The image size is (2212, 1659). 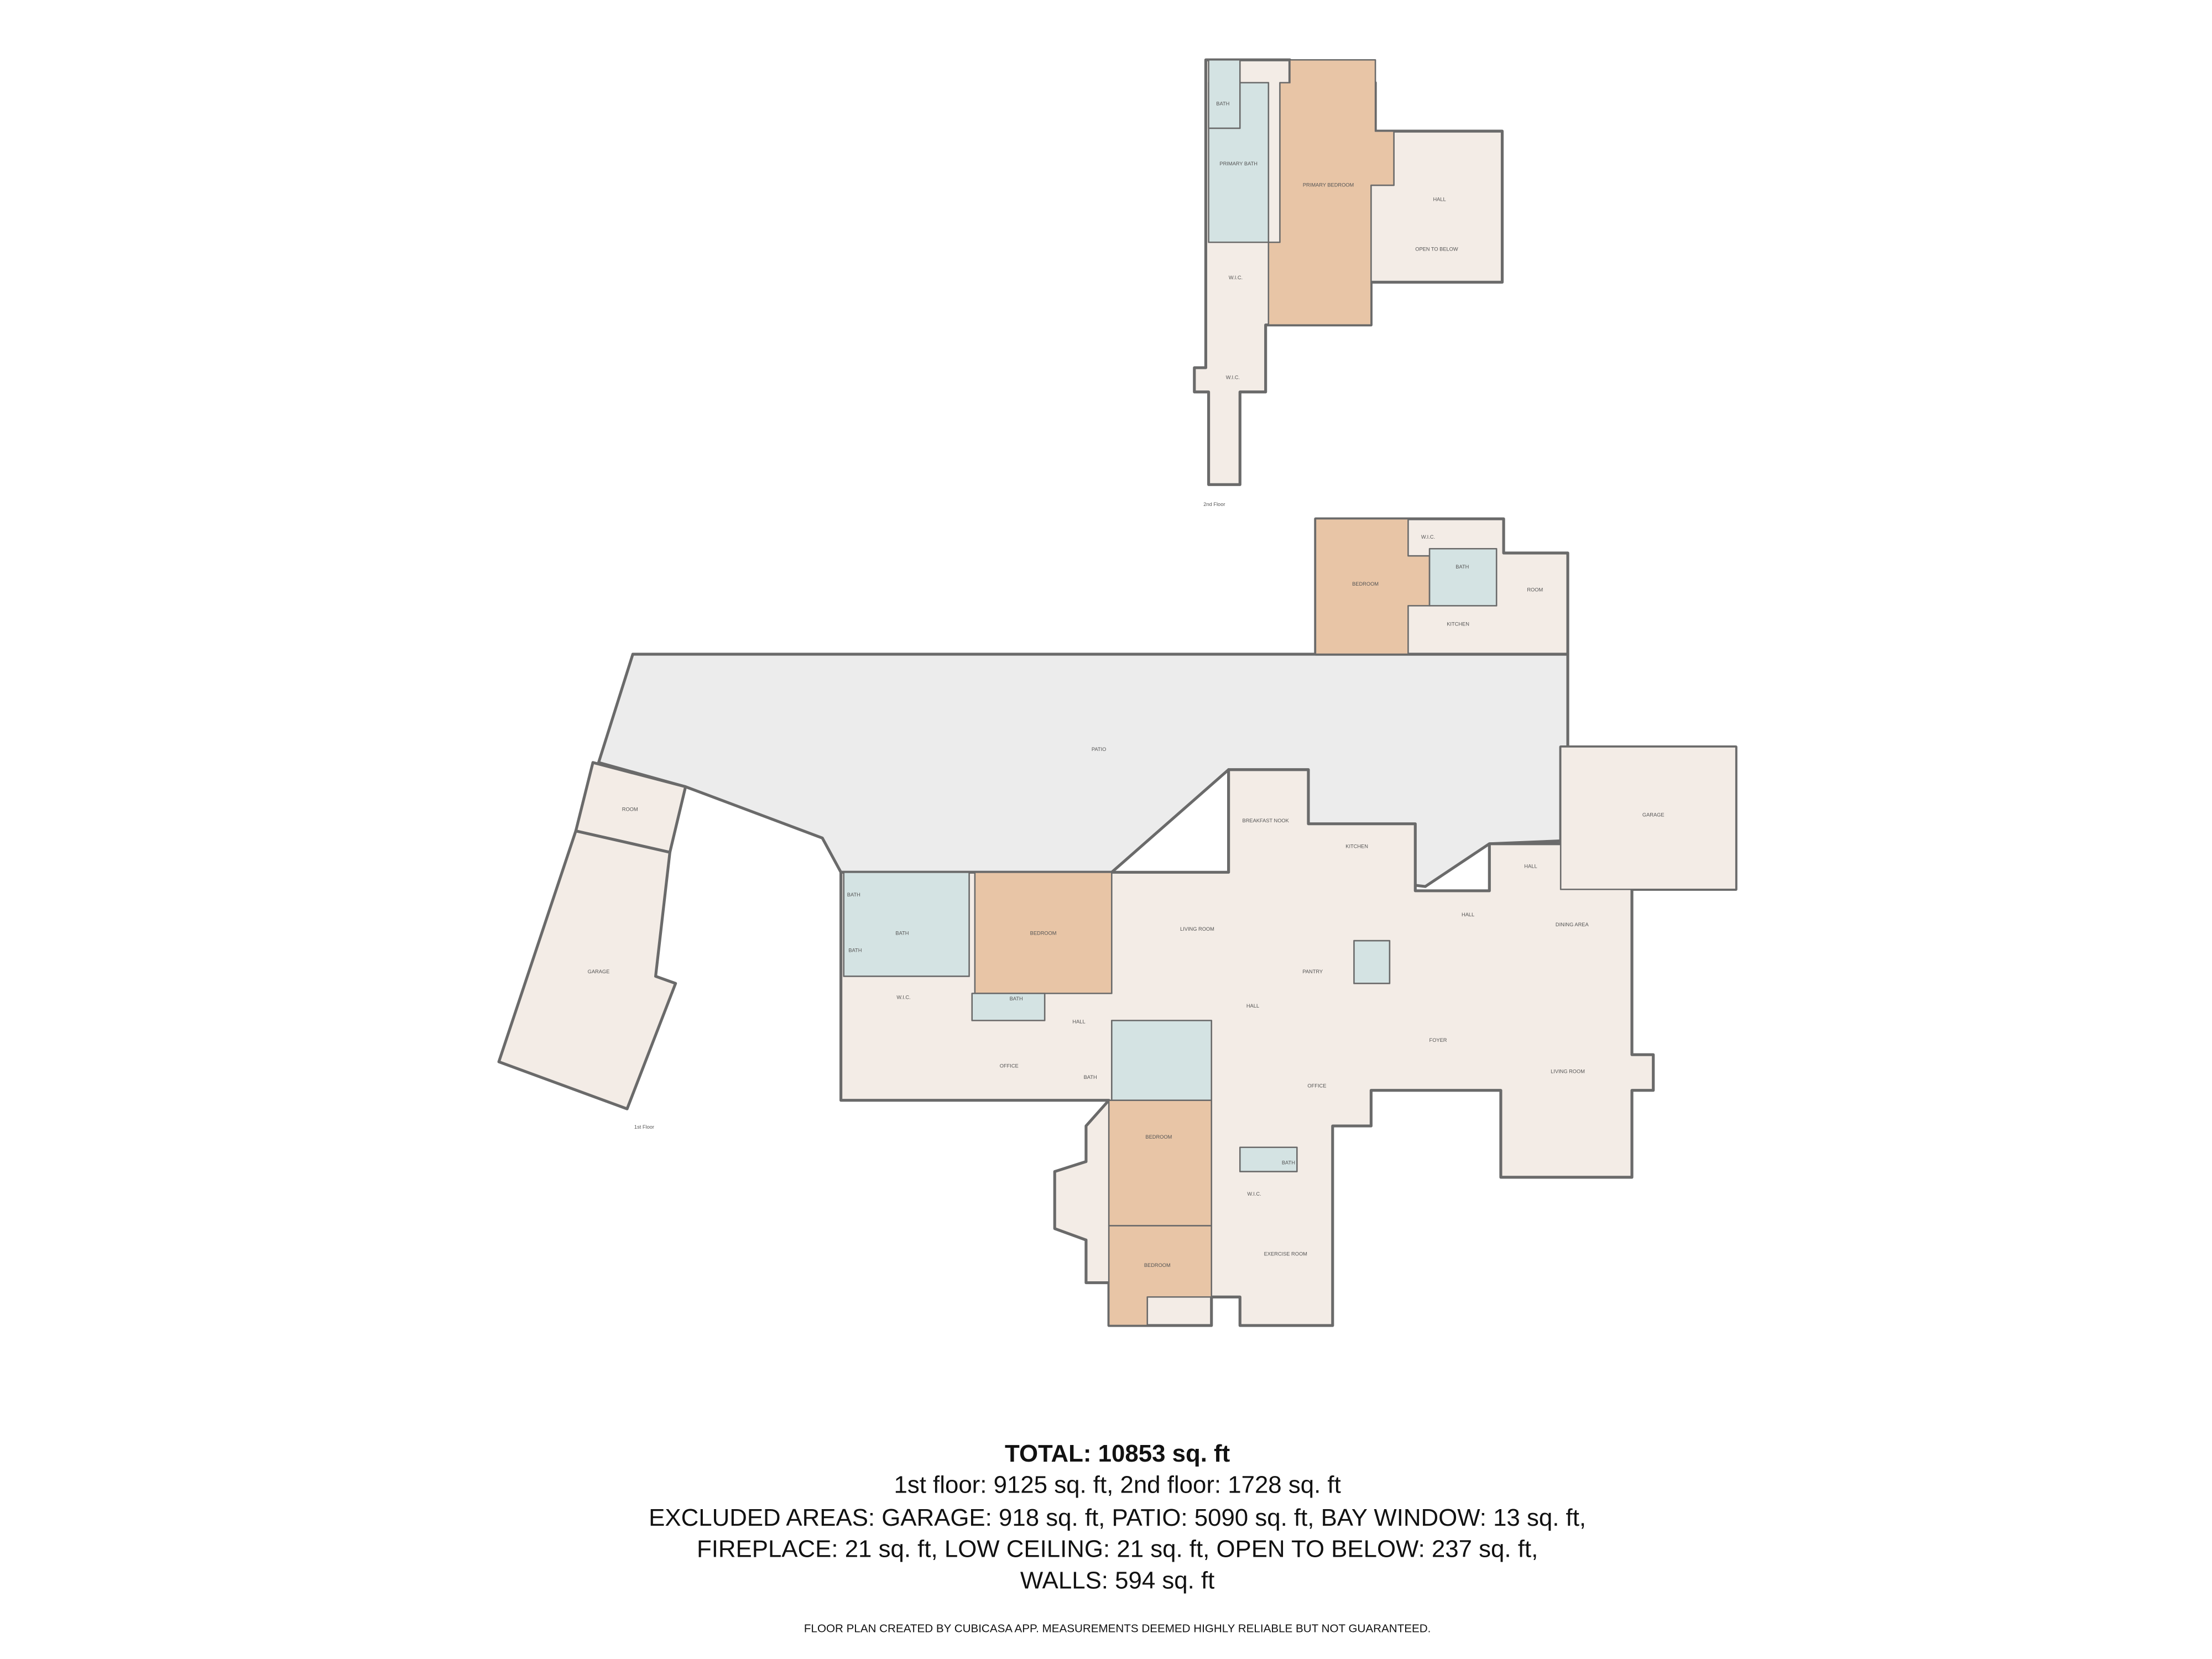 I want to click on room-label: OPEN TO BELOW, so click(x=1437, y=249).